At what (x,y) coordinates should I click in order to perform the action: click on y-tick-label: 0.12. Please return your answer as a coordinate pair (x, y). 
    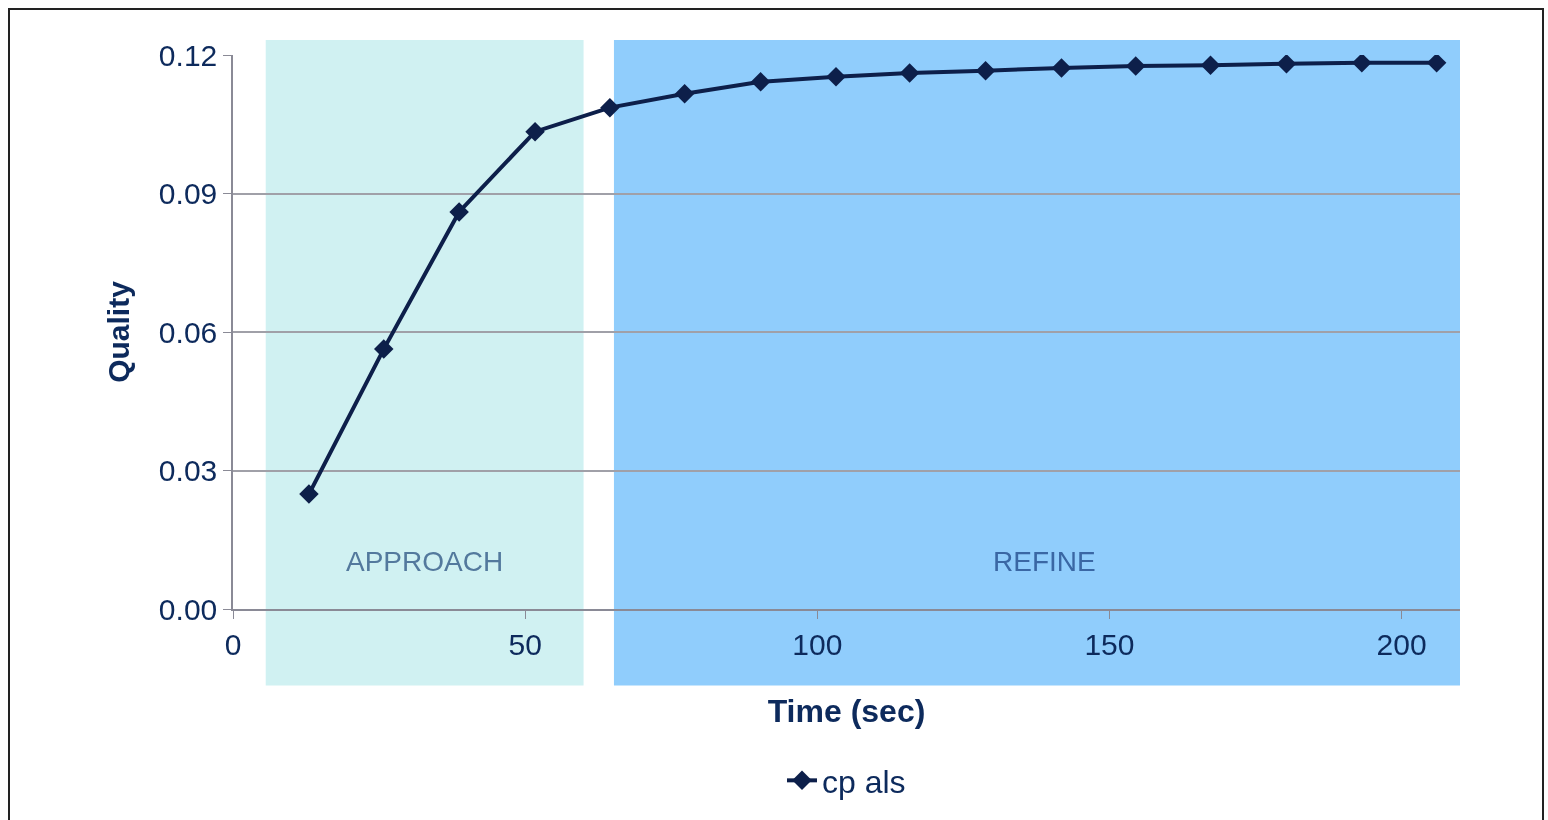
    Looking at the image, I should click on (188, 55).